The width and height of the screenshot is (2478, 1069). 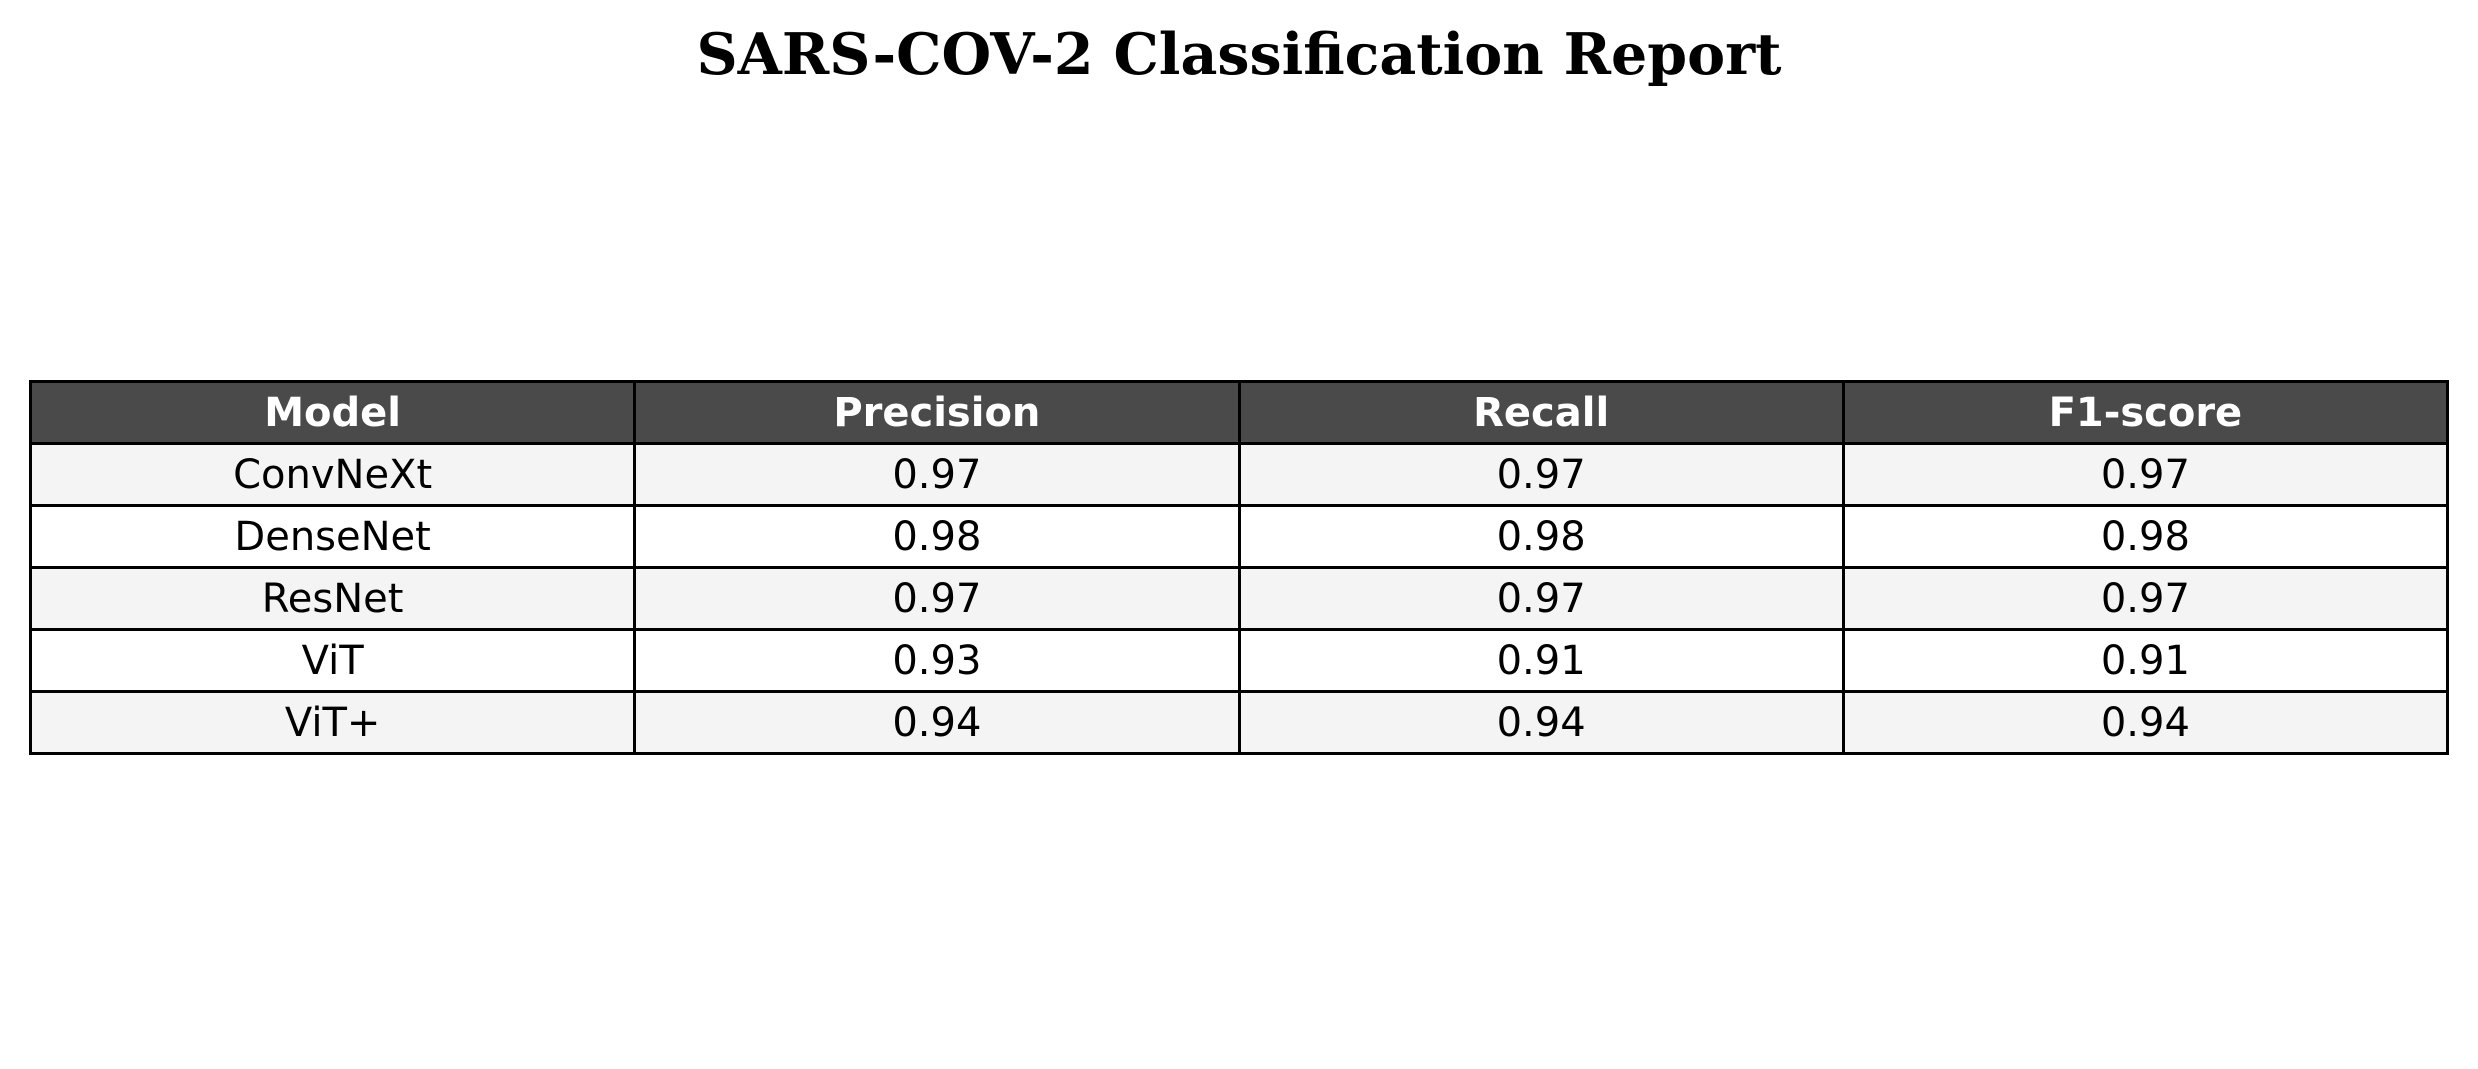 What do you see at coordinates (1239, 54) in the screenshot?
I see `chart-title: SARS-COV-2 Classification Report` at bounding box center [1239, 54].